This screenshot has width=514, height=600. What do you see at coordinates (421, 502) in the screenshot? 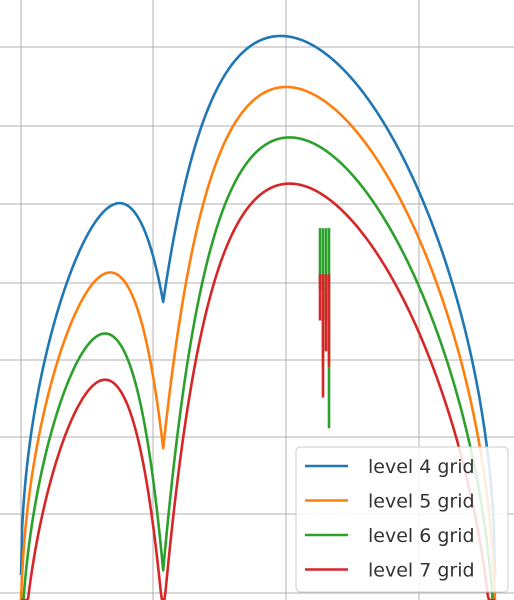
I see `legend-label: level 5 grid` at bounding box center [421, 502].